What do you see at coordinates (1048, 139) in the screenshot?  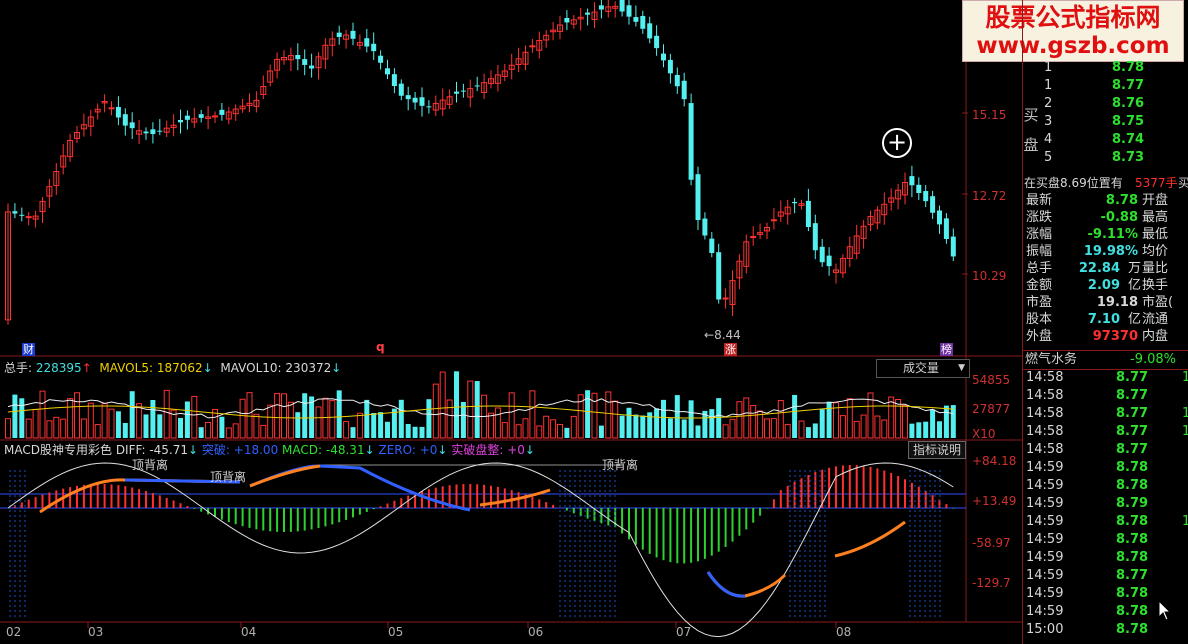 I see `buy-level-number: 4` at bounding box center [1048, 139].